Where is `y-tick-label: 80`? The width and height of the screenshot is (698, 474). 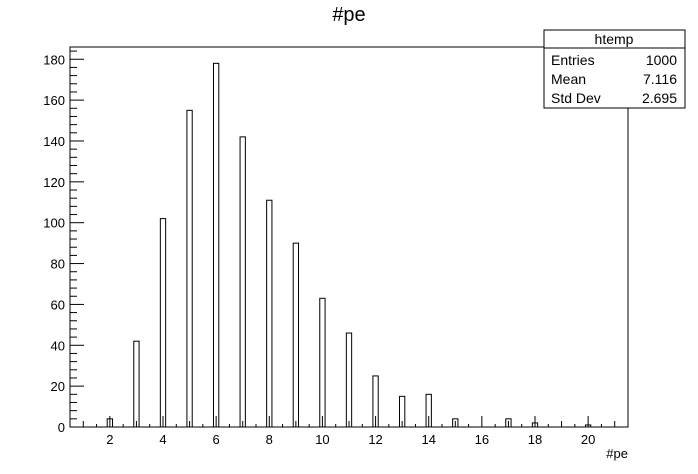
y-tick-label: 80 is located at coordinates (58, 264).